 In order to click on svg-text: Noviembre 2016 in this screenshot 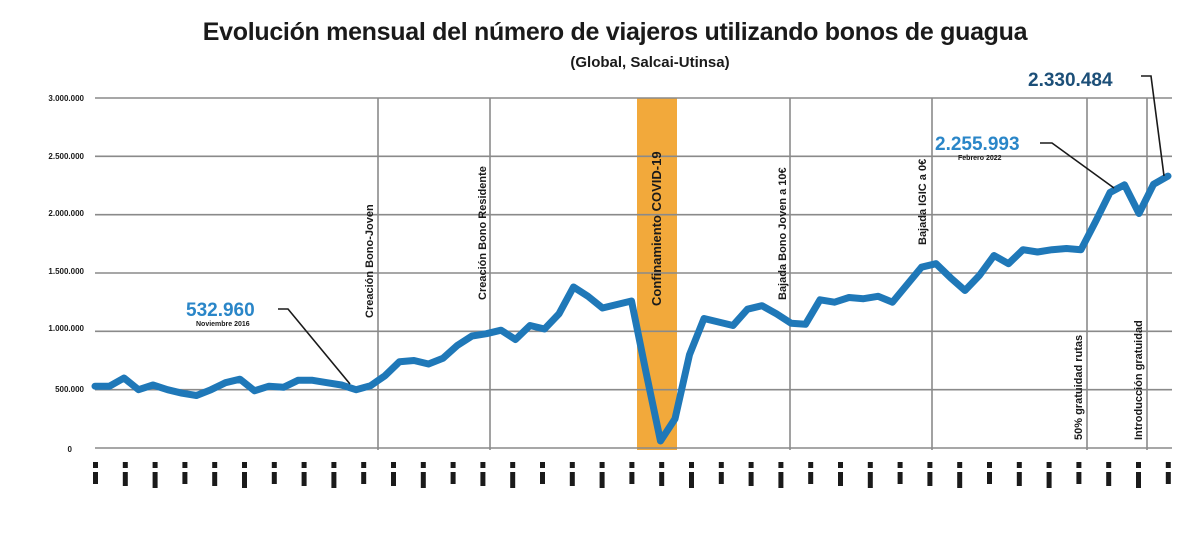, I will do `click(223, 324)`.